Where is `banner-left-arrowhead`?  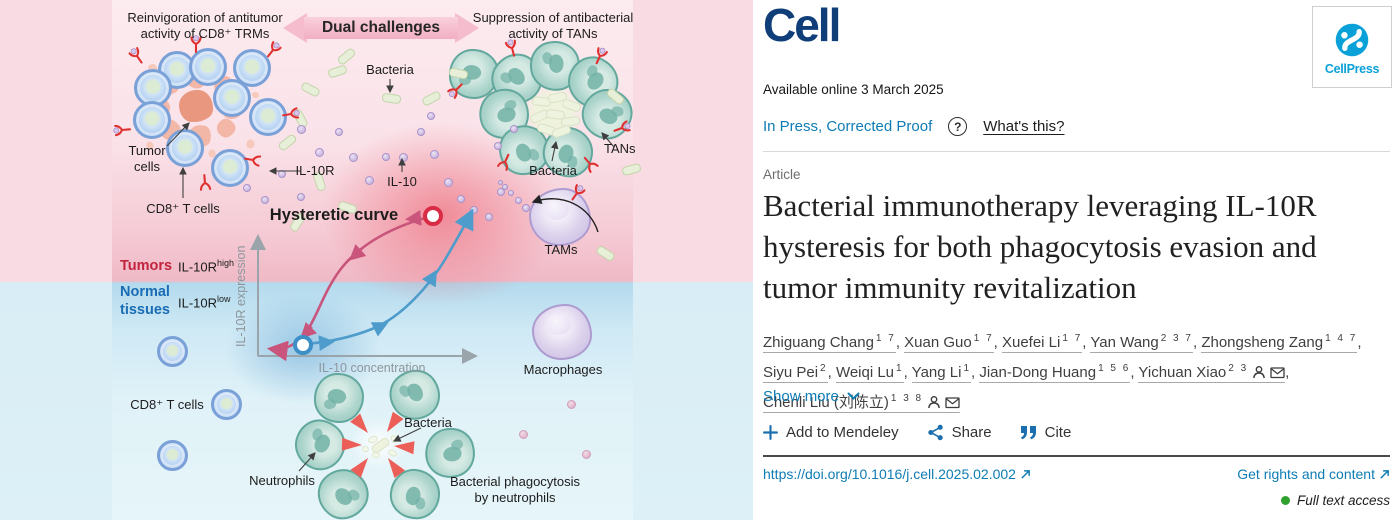 banner-left-arrowhead is located at coordinates (295, 28).